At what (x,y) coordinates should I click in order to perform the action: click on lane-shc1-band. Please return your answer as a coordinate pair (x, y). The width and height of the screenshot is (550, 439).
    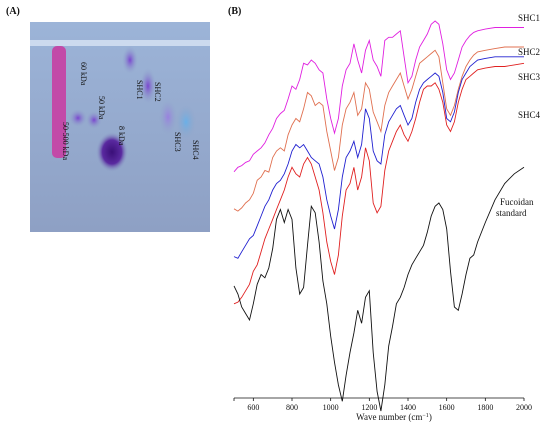
    Looking at the image, I should click on (130, 60).